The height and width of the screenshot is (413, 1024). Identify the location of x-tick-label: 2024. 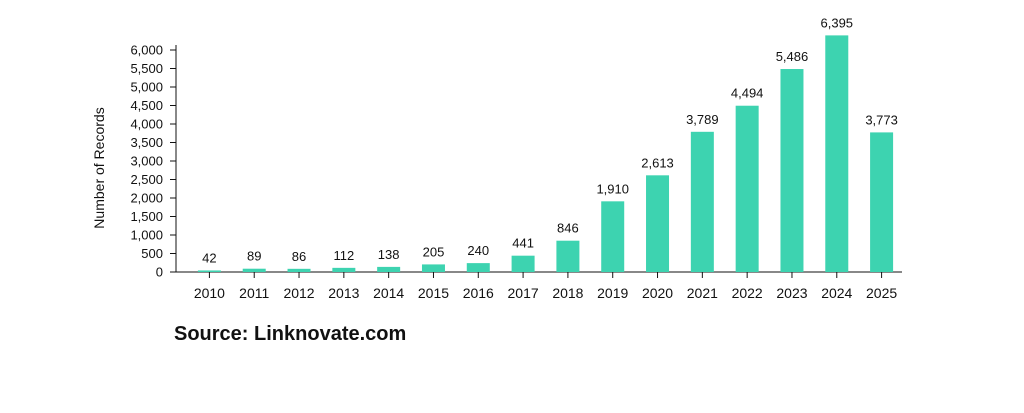
(836, 293).